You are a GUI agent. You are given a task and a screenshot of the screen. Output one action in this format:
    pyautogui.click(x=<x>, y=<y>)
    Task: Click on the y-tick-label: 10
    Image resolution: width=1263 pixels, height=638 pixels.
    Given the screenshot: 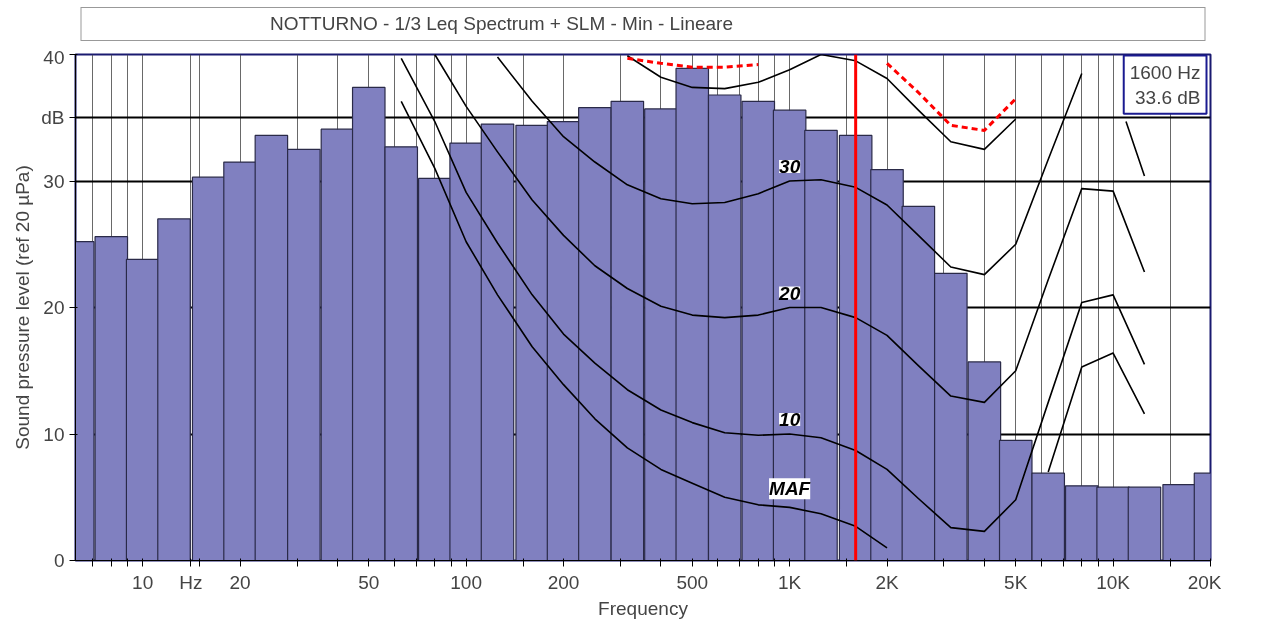 What is the action you would take?
    pyautogui.click(x=54, y=434)
    